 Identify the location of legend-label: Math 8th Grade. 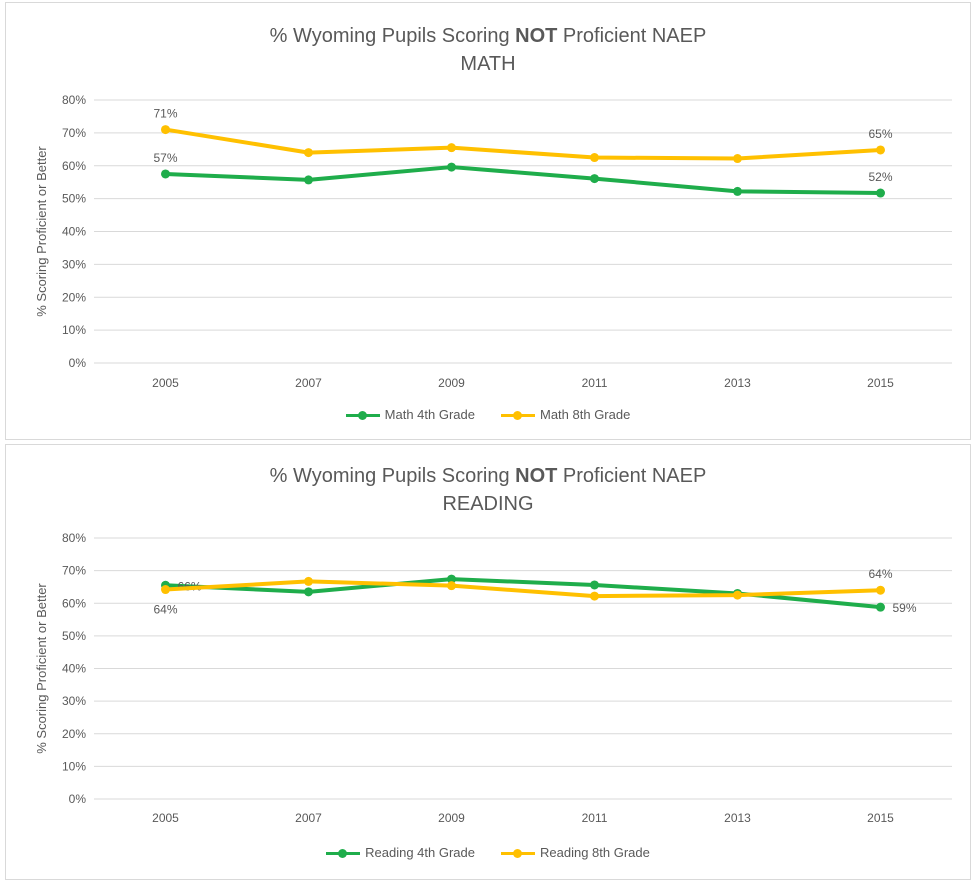
(585, 414).